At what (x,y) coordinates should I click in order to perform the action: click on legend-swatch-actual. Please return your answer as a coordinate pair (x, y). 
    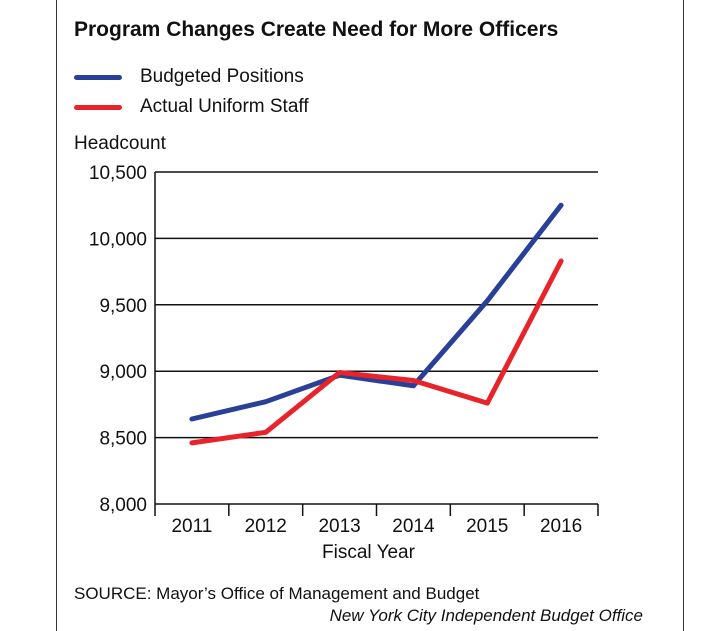
    Looking at the image, I should click on (98, 107).